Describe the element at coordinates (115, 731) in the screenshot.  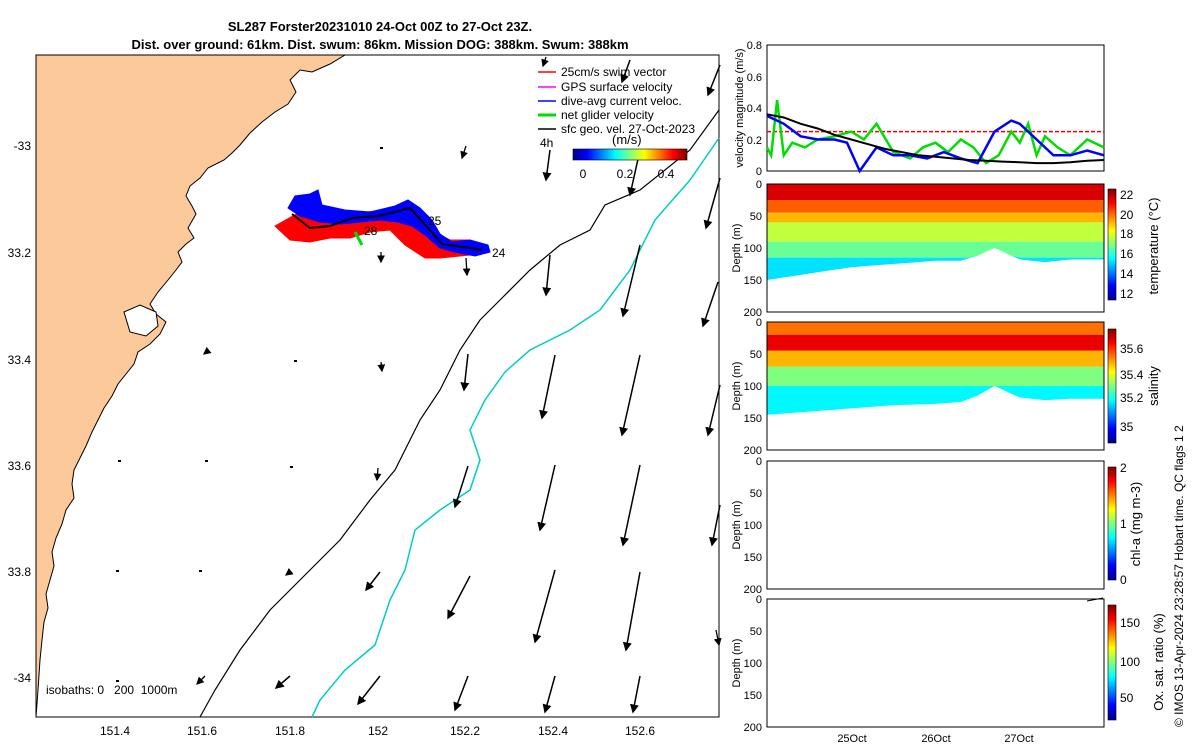
I see `map-x-tick: 151.4` at that location.